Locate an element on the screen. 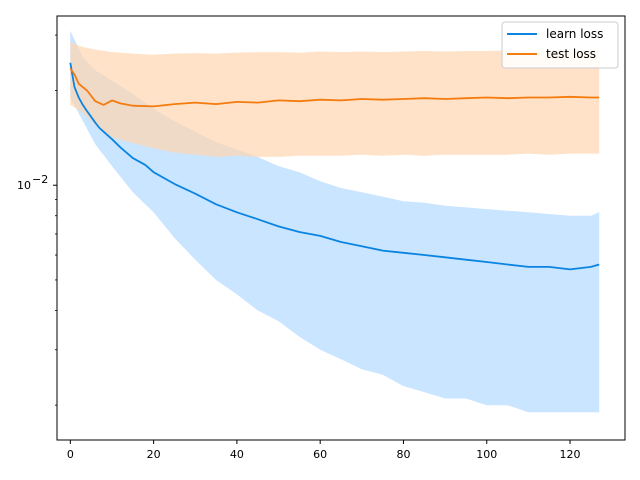 The width and height of the screenshot is (640, 480). x-tick-label: 120 is located at coordinates (570, 454).